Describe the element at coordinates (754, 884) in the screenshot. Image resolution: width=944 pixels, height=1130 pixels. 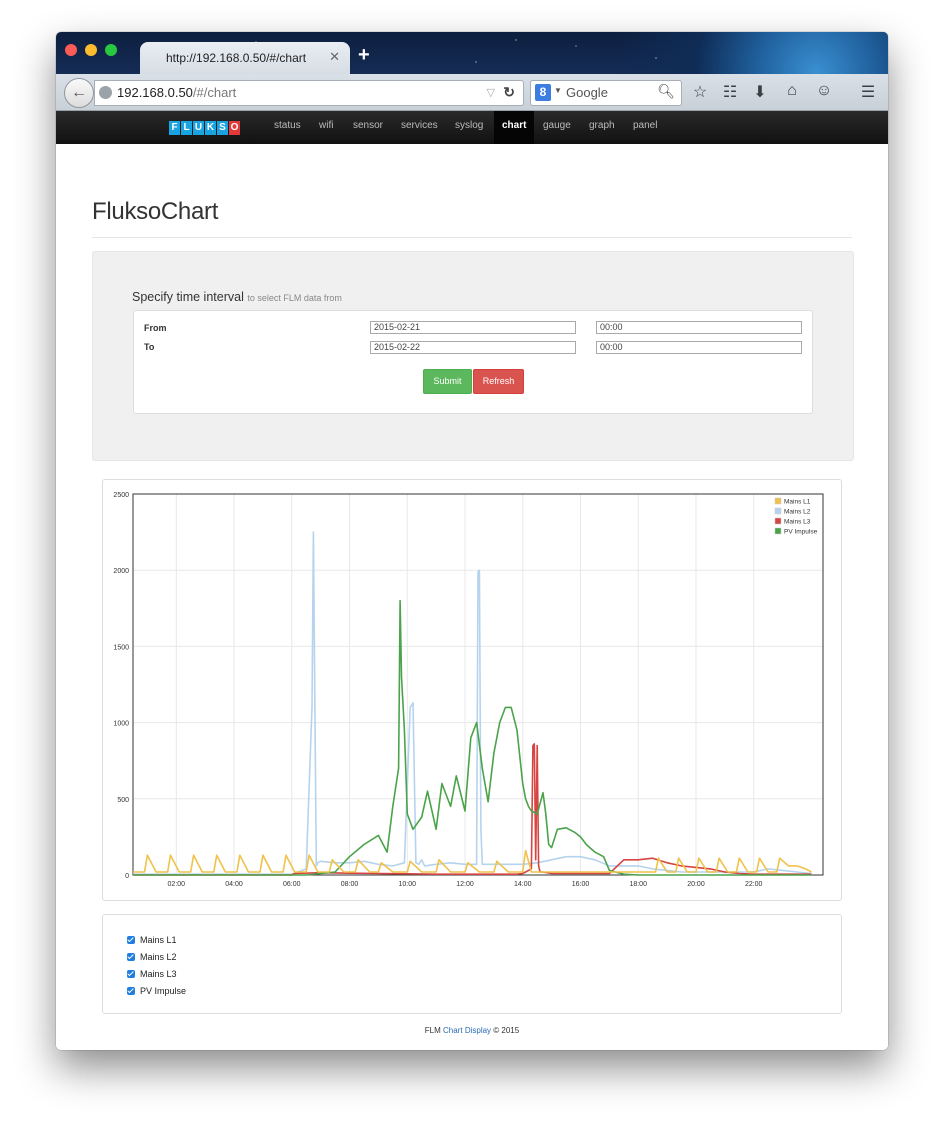
I see `x-tick-label: 22:00` at that location.